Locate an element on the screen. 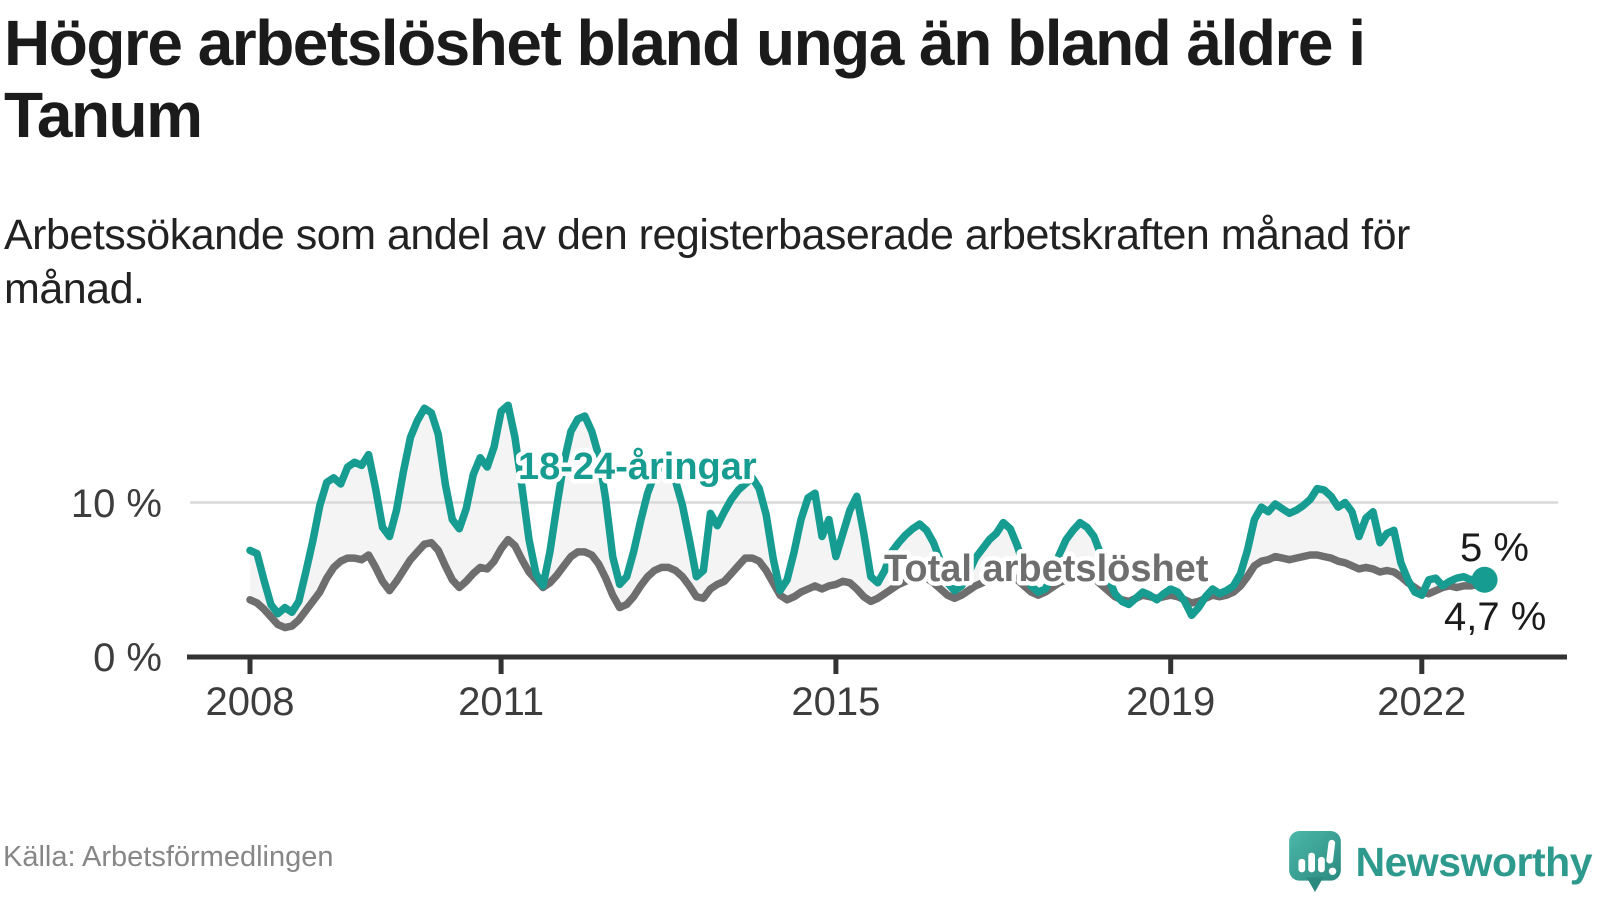 The width and height of the screenshot is (1600, 900). exclamation-bar is located at coordinates (1330, 851).